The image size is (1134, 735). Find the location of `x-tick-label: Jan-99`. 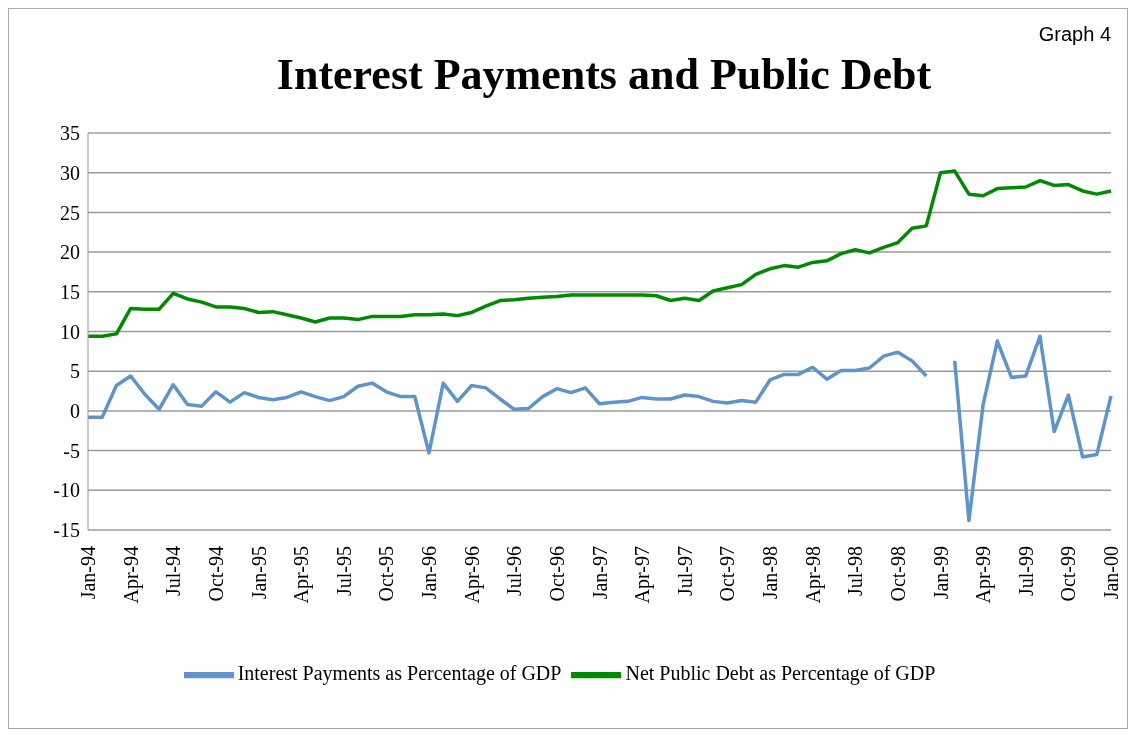

x-tick-label: Jan-99 is located at coordinates (940, 573).